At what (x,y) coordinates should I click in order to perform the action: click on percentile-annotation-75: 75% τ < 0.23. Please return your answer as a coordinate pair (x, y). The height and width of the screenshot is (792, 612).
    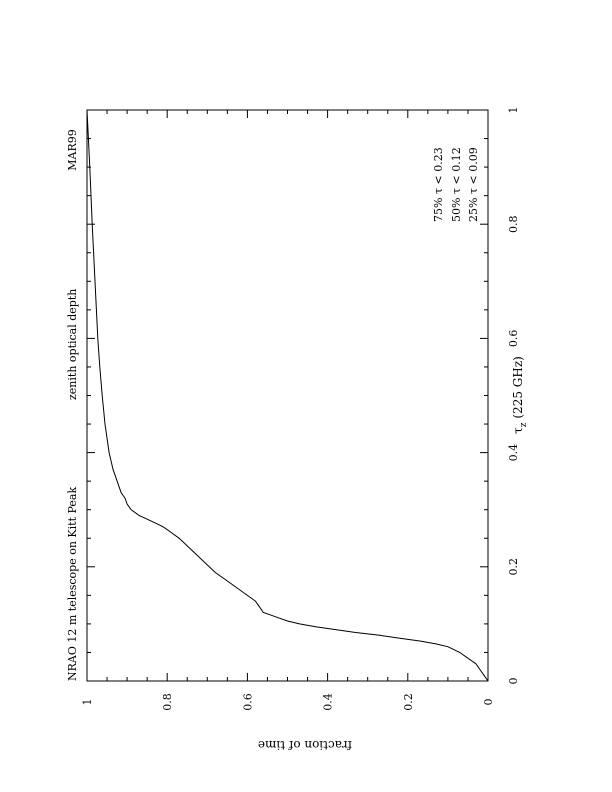
    Looking at the image, I should click on (438, 184).